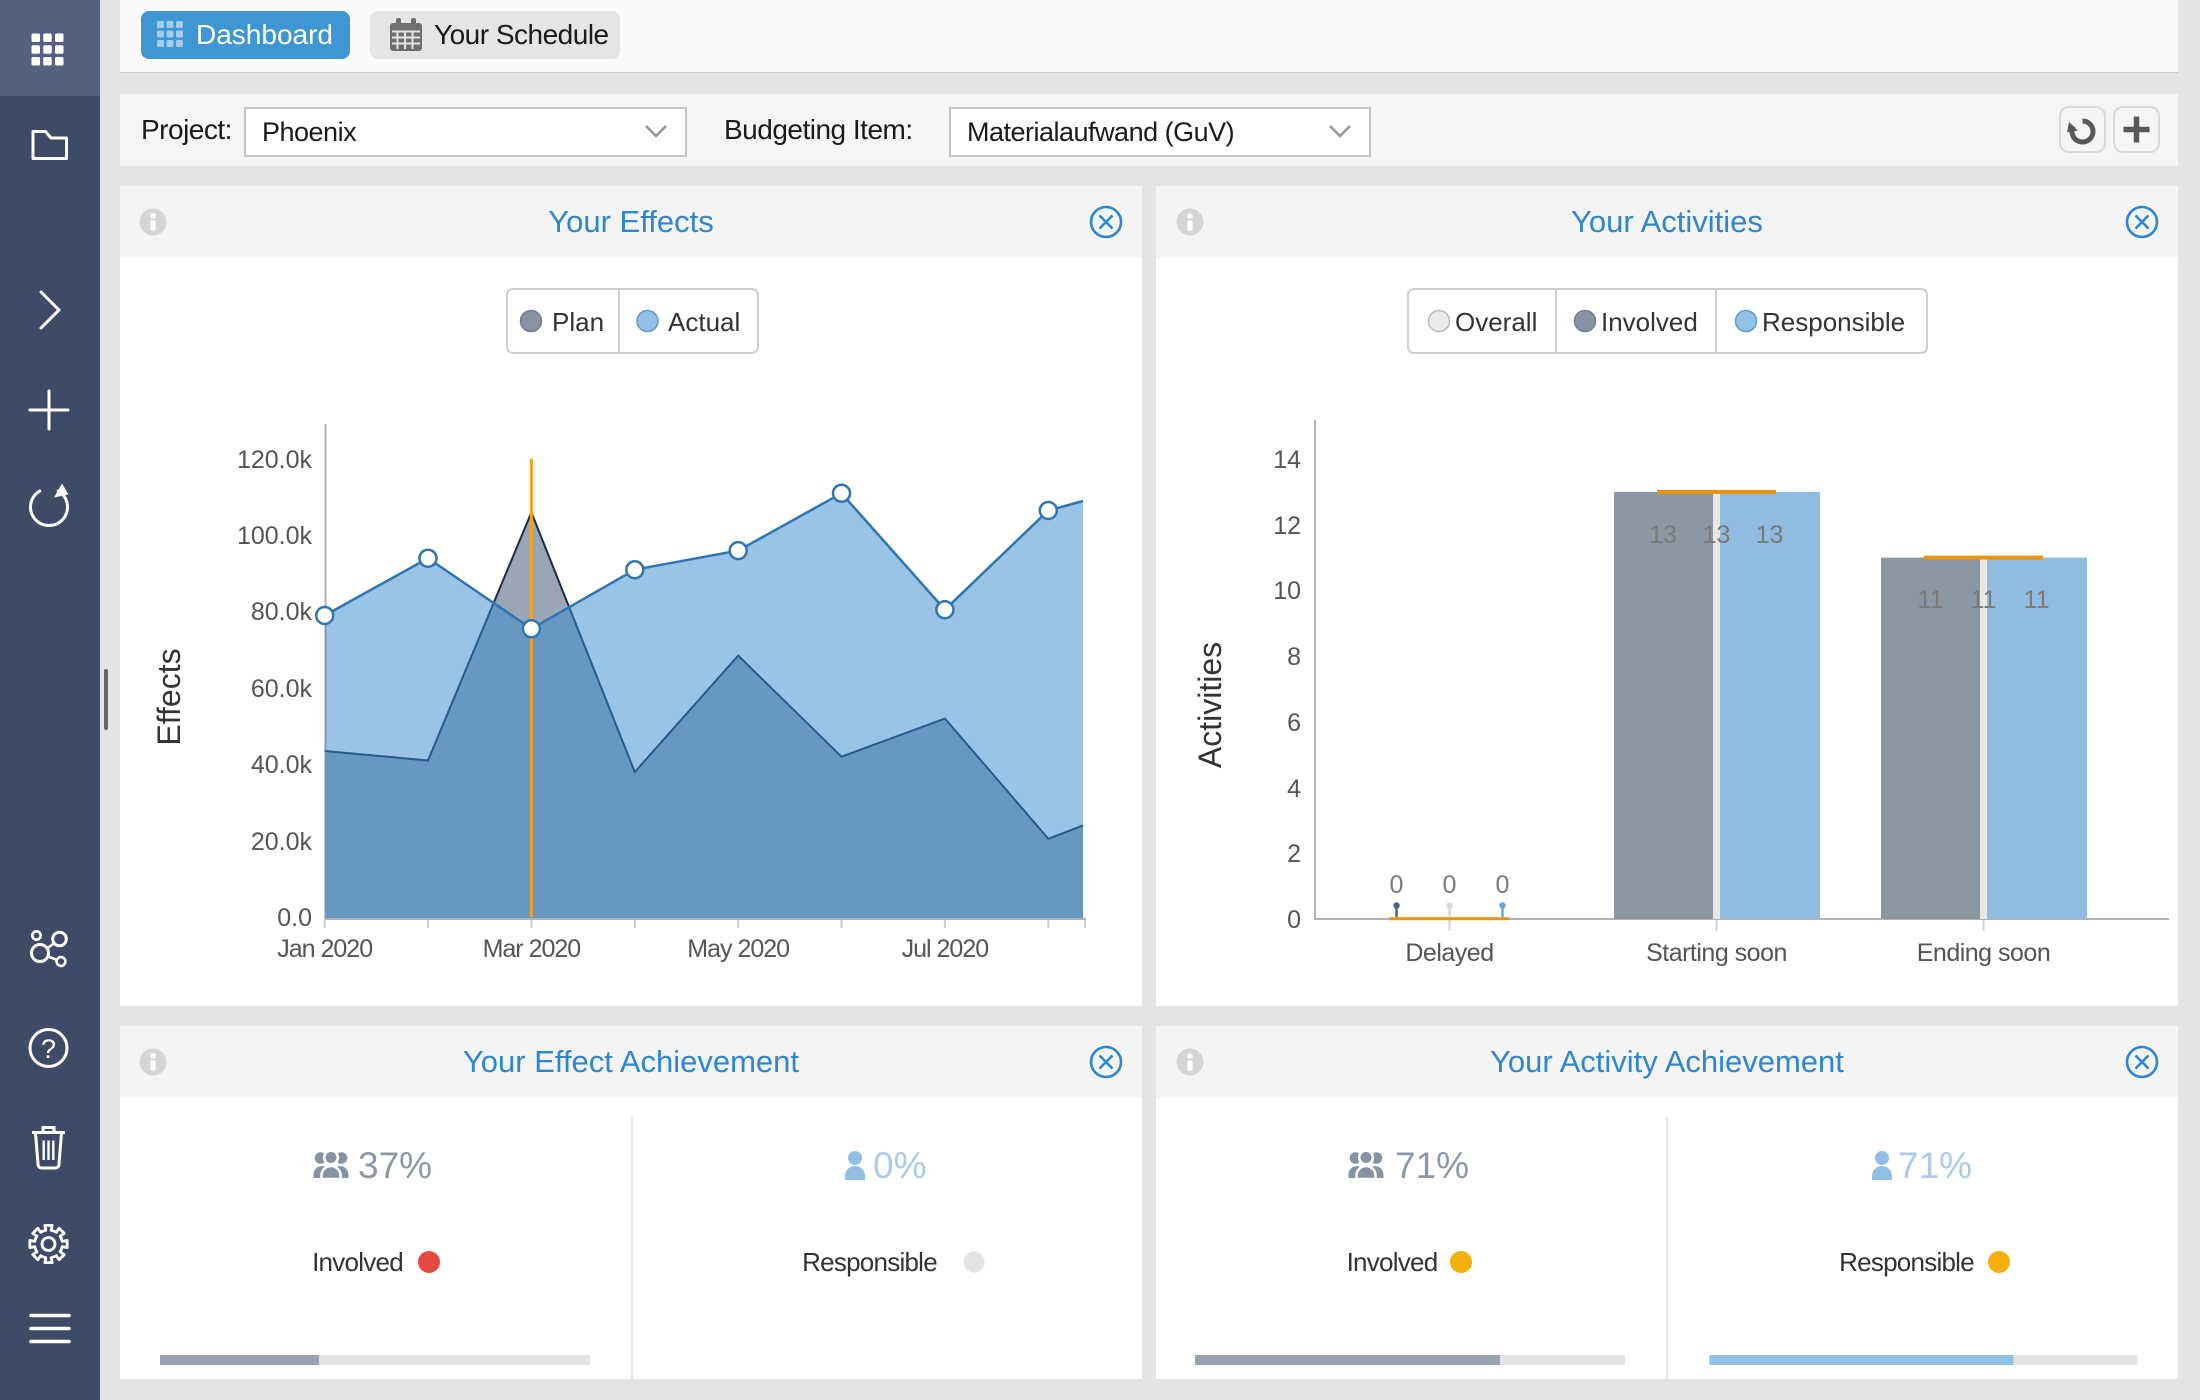 Image resolution: width=2200 pixels, height=1400 pixels. Describe the element at coordinates (275, 460) in the screenshot. I see `svg-text: 120.0k` at that location.